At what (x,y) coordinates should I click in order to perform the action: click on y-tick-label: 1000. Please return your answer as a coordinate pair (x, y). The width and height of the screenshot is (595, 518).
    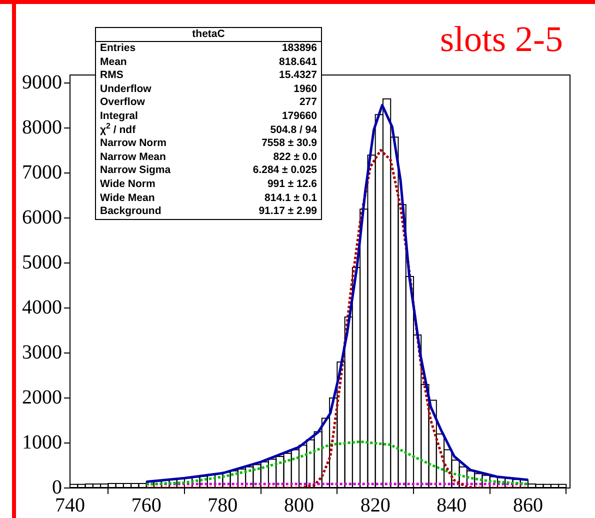
    Looking at the image, I should click on (42, 442).